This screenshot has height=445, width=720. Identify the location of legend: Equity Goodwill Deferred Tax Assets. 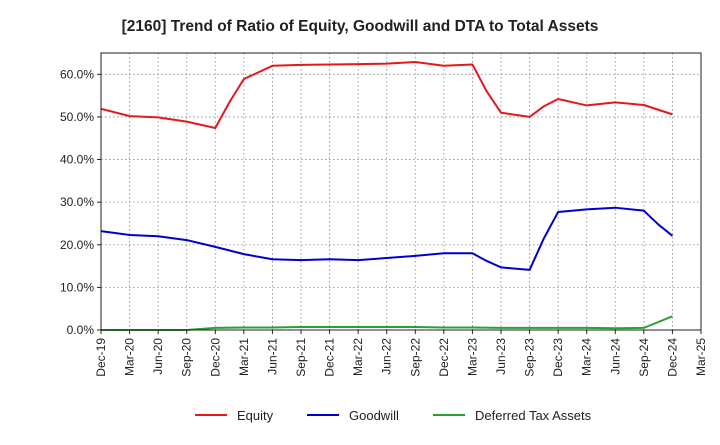
(393, 415).